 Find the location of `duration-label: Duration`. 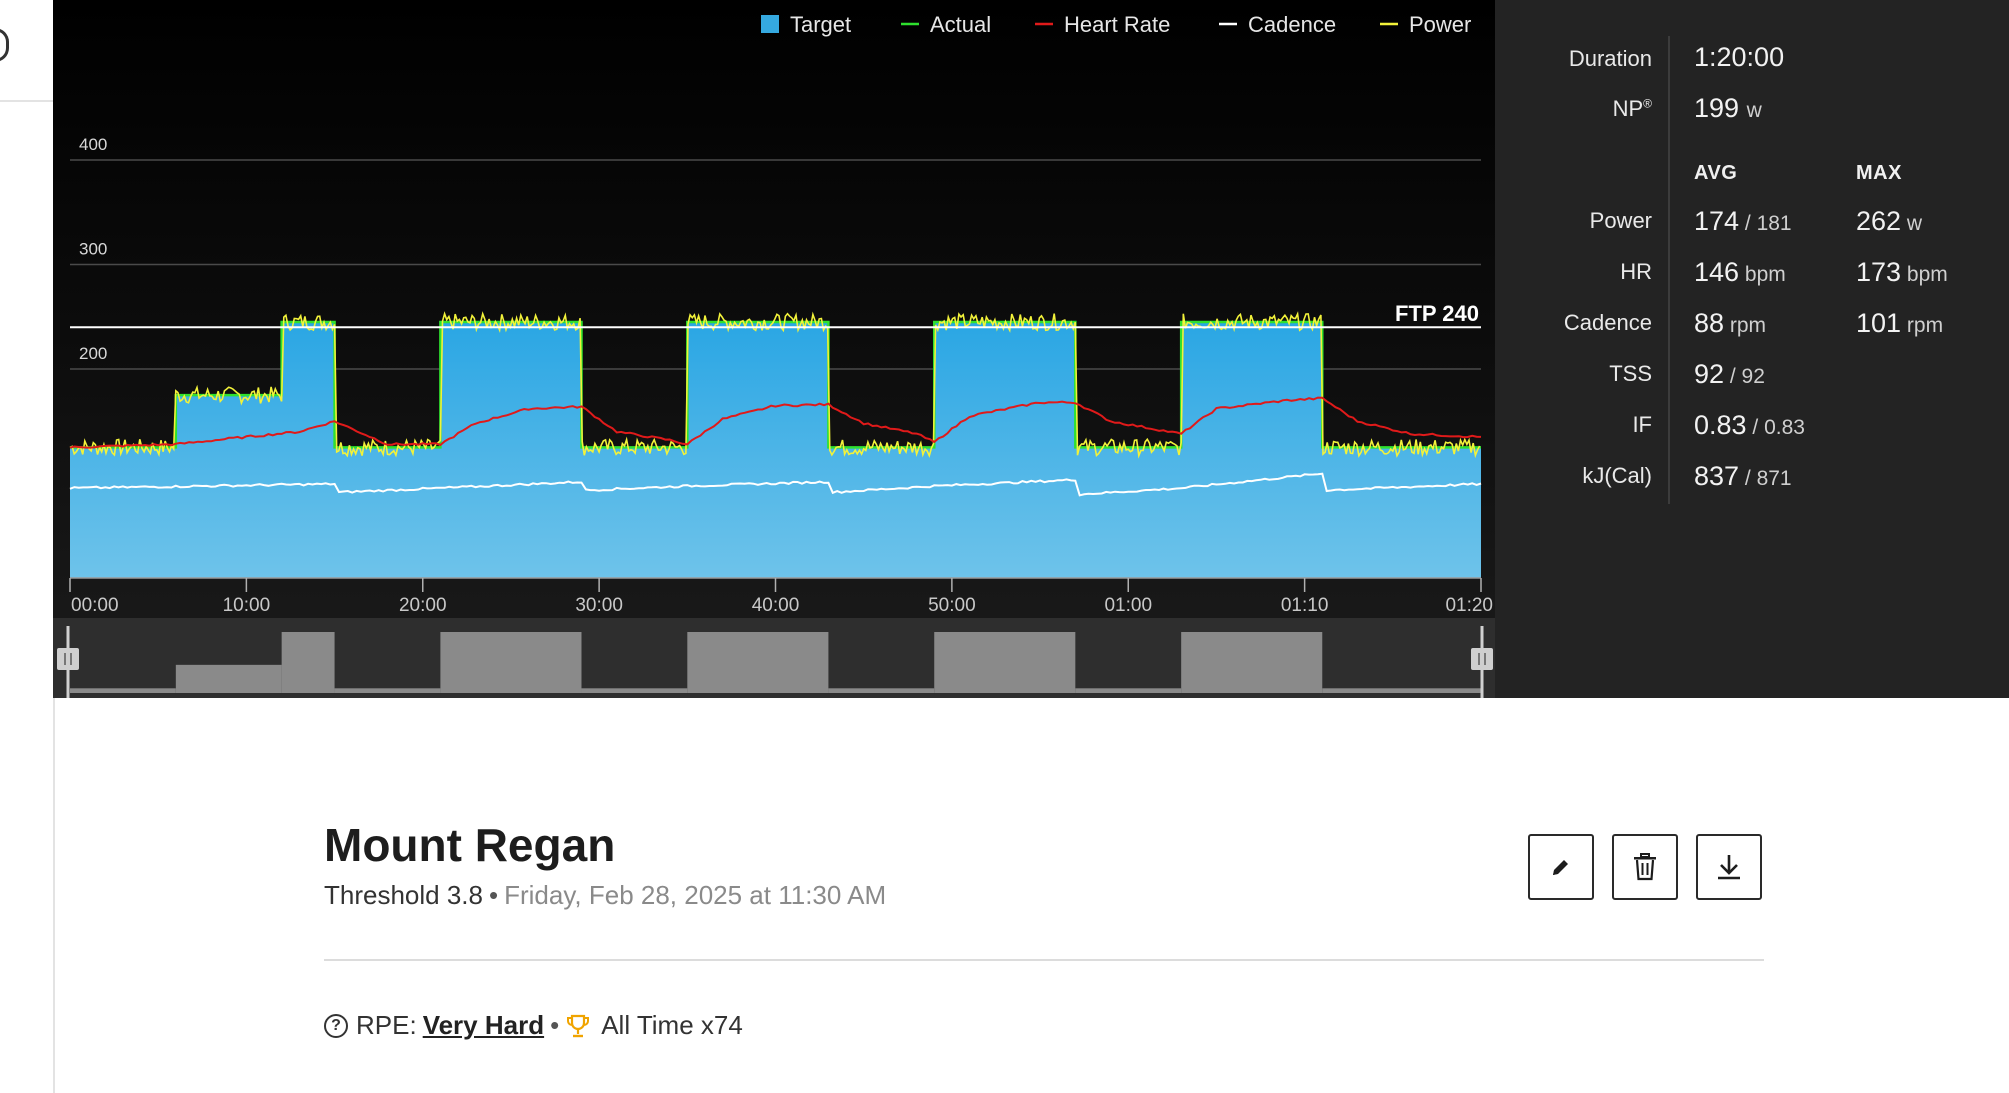

duration-label: Duration is located at coordinates (1610, 58).